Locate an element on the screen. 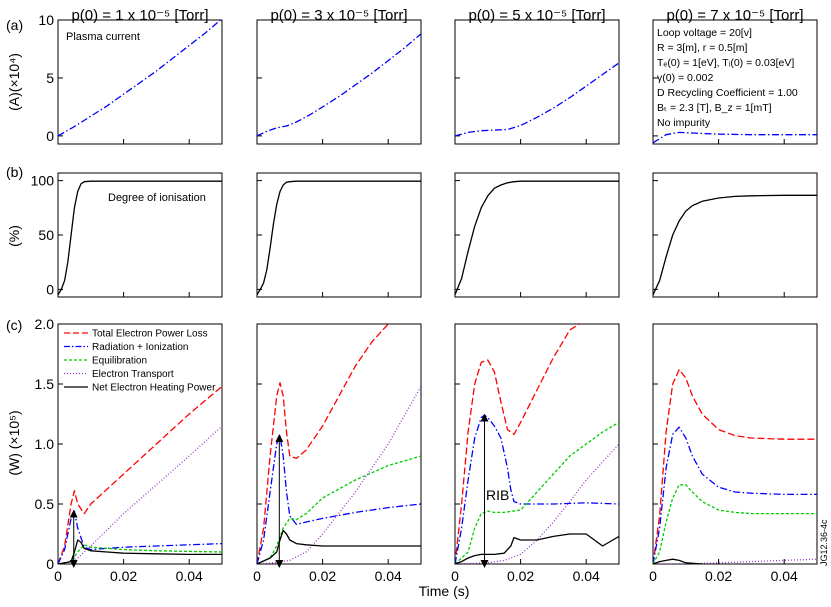 This screenshot has width=831, height=607. series-c-col4-total-electron-power-loss is located at coordinates (735, 466).